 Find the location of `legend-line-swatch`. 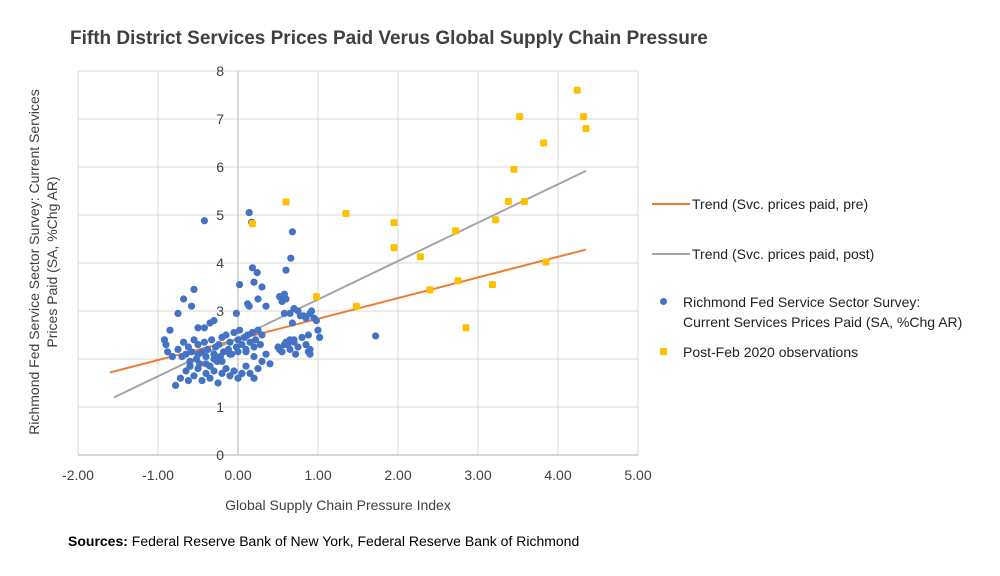

legend-line-swatch is located at coordinates (671, 204).